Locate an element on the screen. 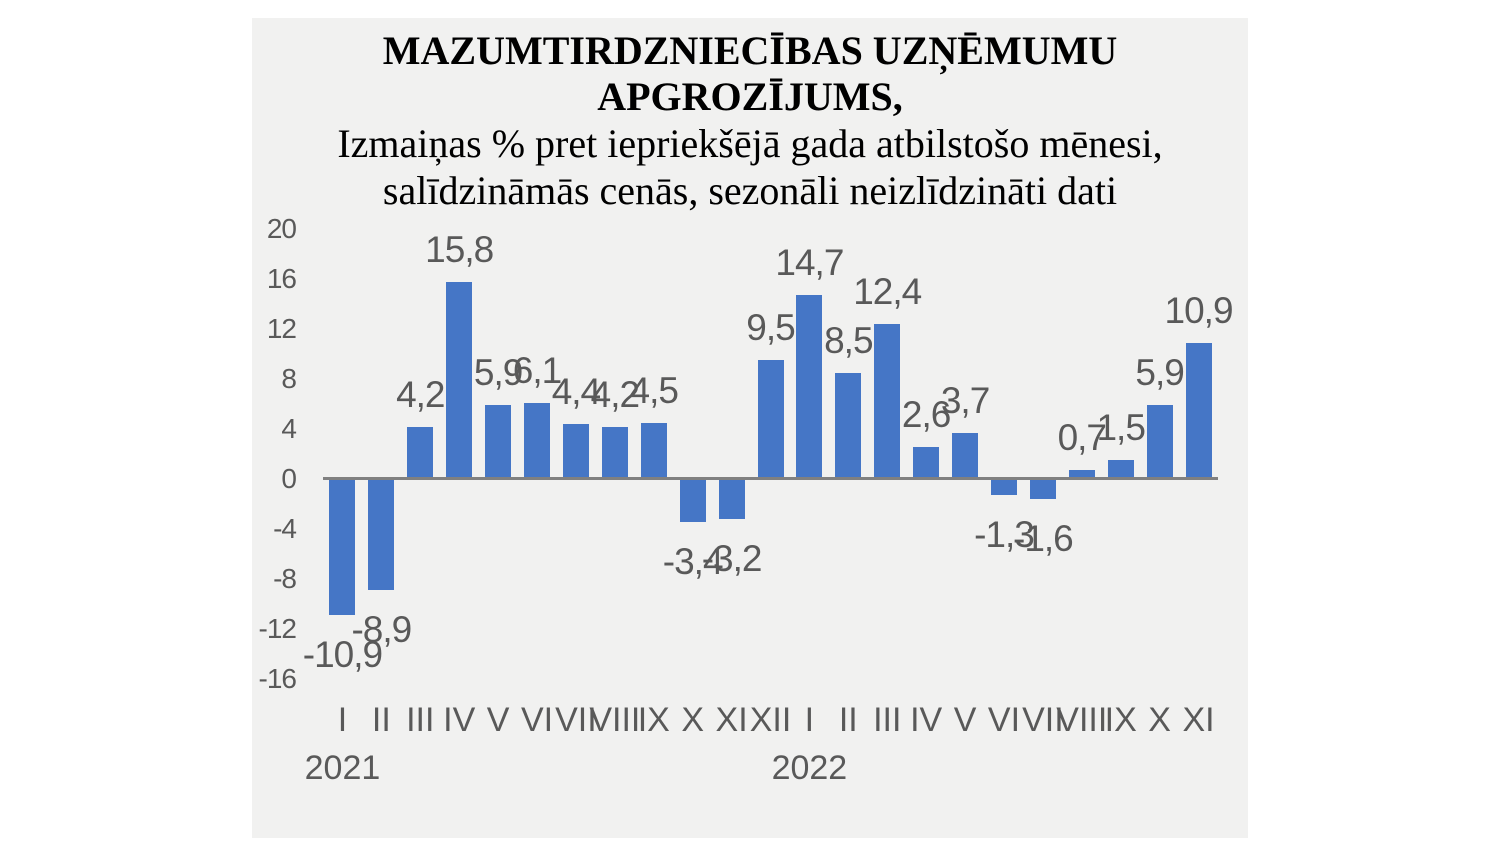 Image resolution: width=1500 pixels, height=860 pixels. bar-value-label: -3,2 is located at coordinates (732, 558).